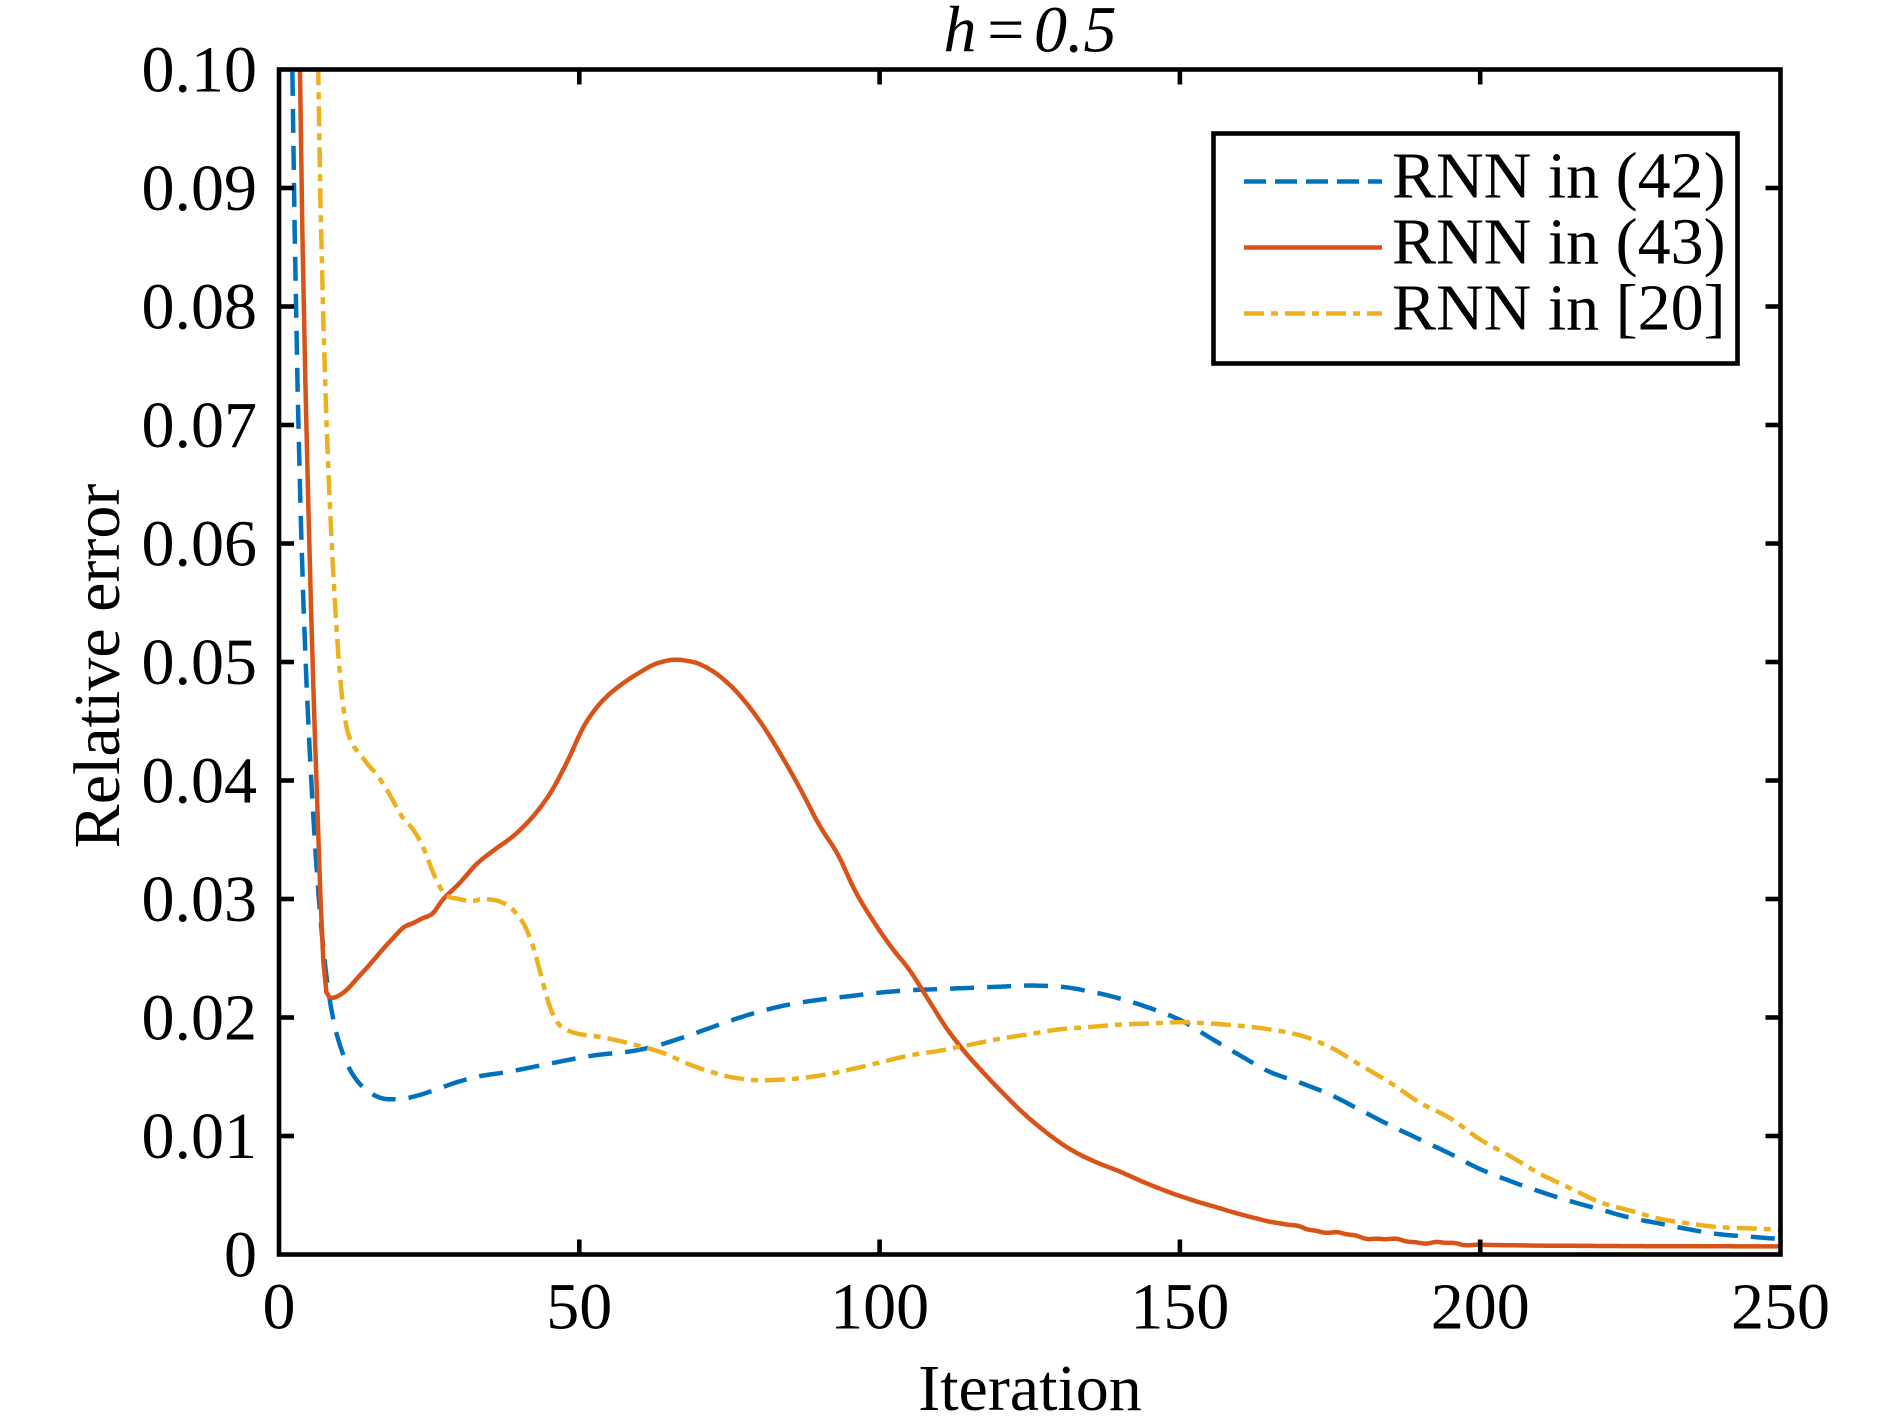  What do you see at coordinates (579, 1307) in the screenshot?
I see `svg-text: 50` at bounding box center [579, 1307].